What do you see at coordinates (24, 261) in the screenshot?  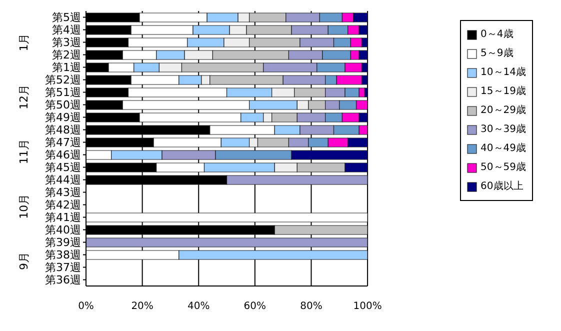 I see `text: 9月` at bounding box center [24, 261].